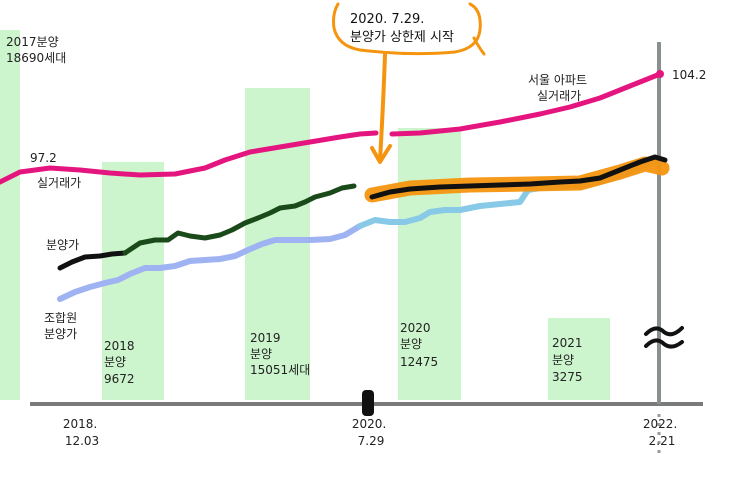 The height and width of the screenshot is (495, 743). Describe the element at coordinates (92, 260) in the screenshot. I see `line-presale-price-pre-cap` at that location.